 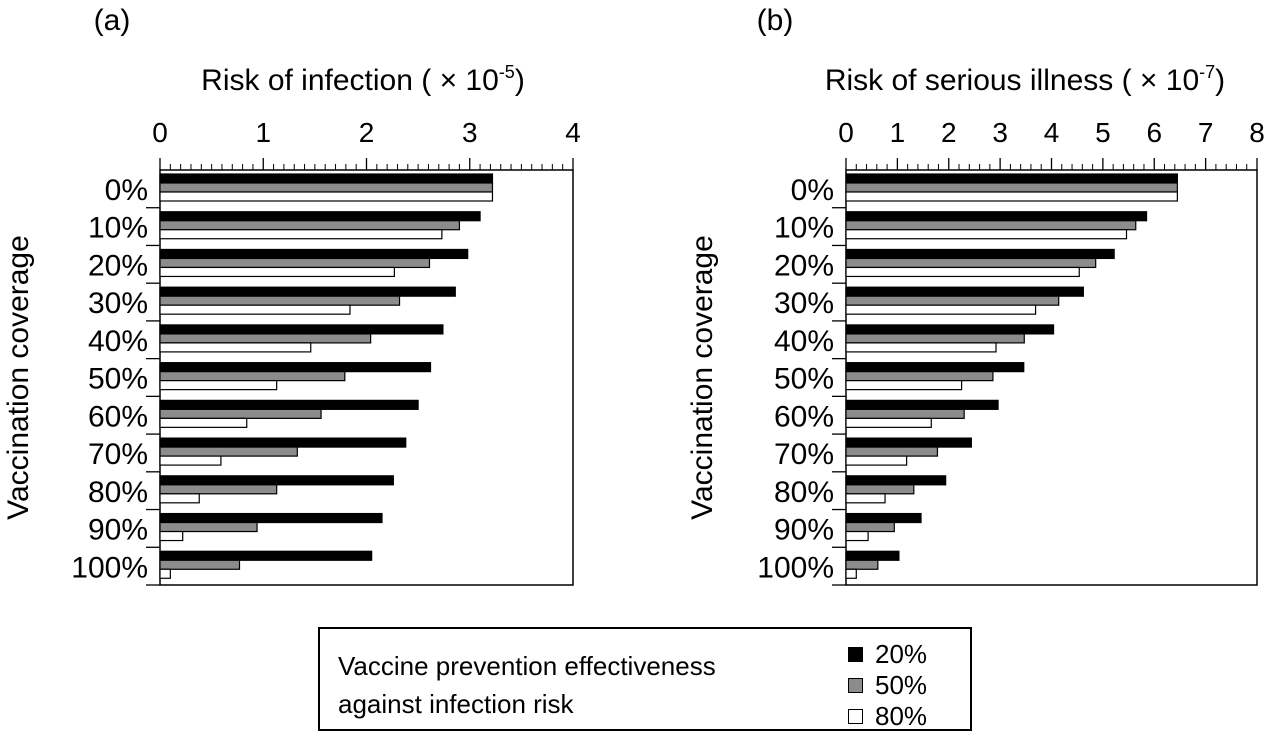 What do you see at coordinates (887, 716) in the screenshot?
I see `legend-item-80: 80%` at bounding box center [887, 716].